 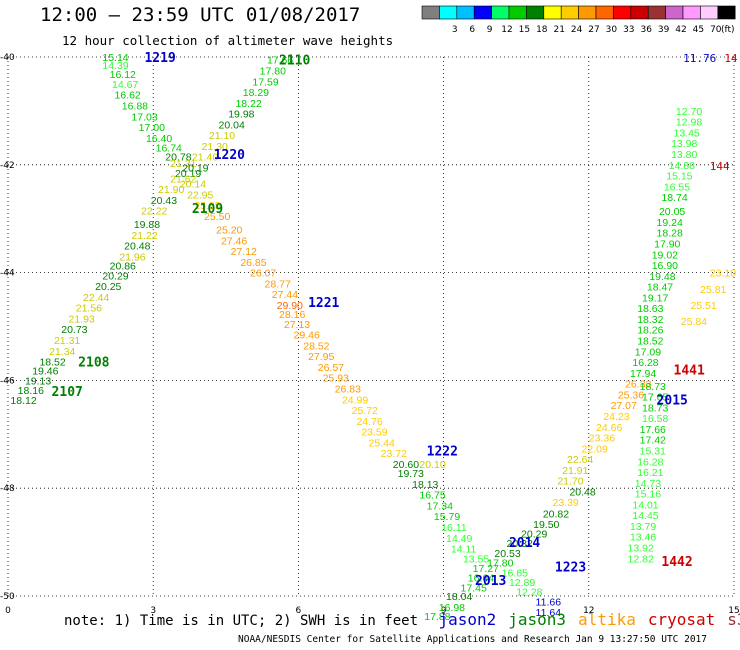 What do you see at coordinates (670, 223) in the screenshot?
I see `observation-value: 19.24` at bounding box center [670, 223].